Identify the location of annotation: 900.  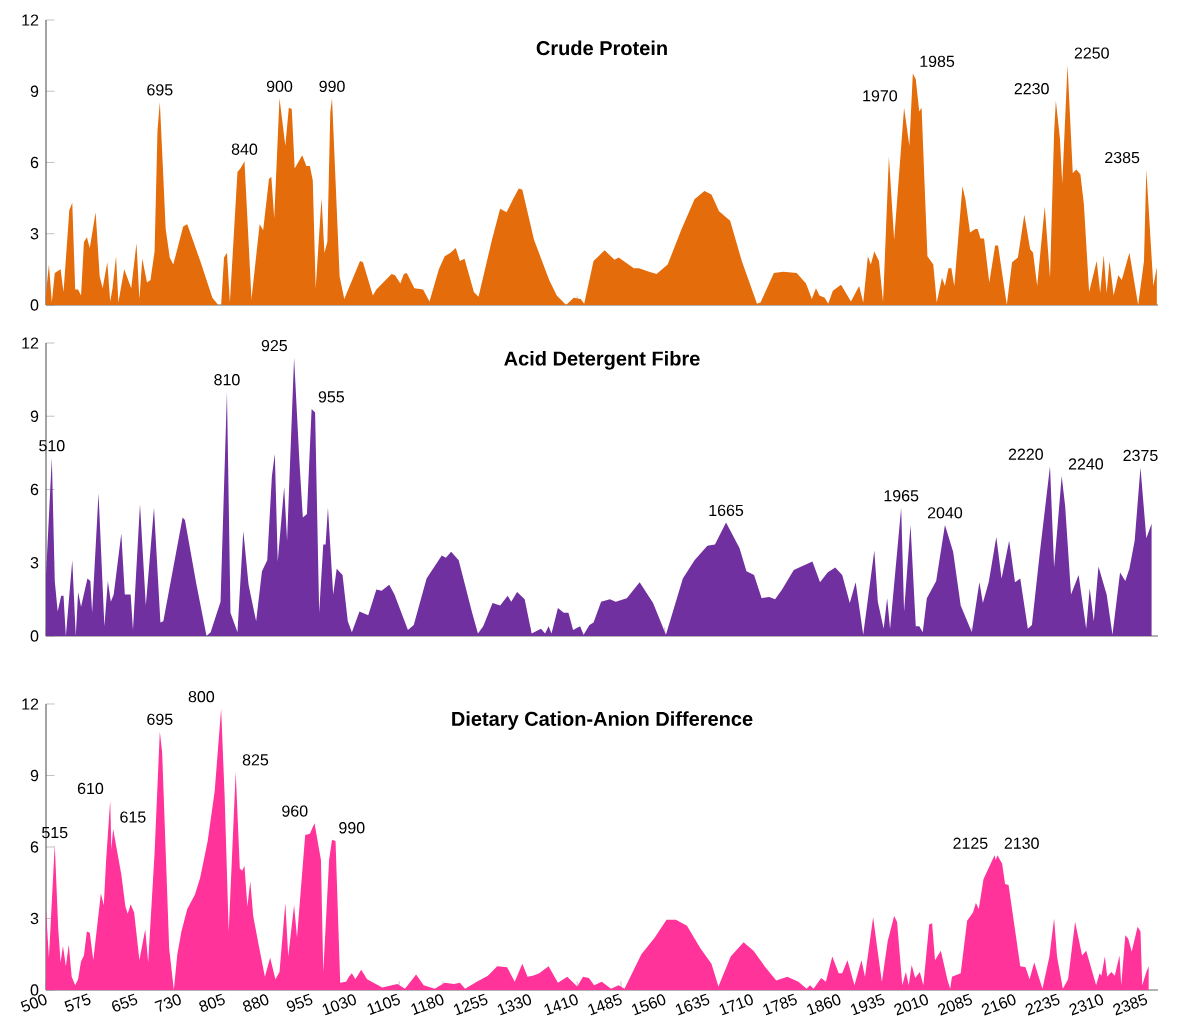
(279, 86).